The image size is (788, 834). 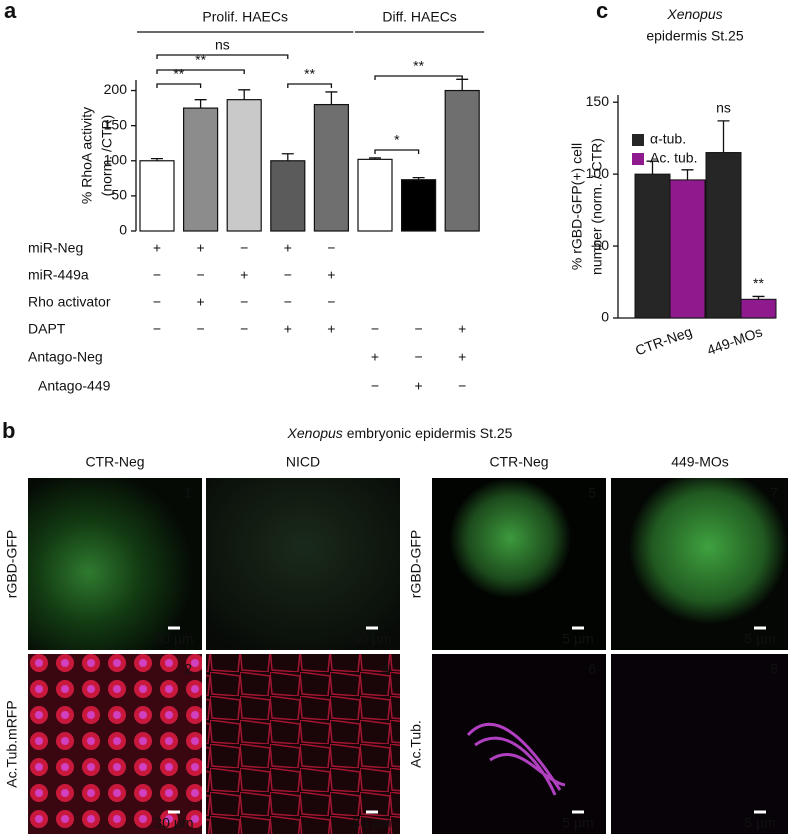 I want to click on panel-label: c, so click(x=602, y=11).